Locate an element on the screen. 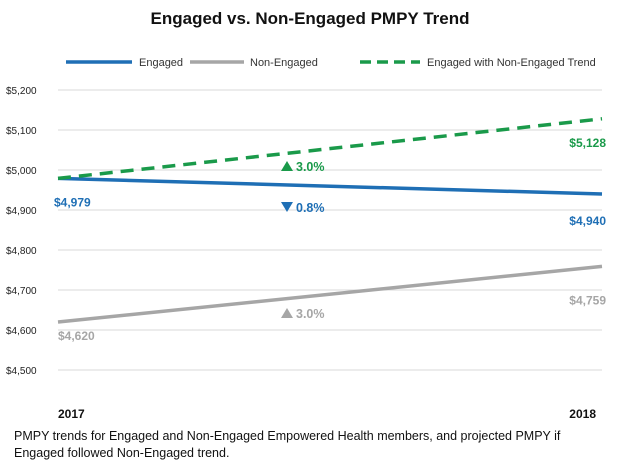  data-label: $5,128 is located at coordinates (587, 143).